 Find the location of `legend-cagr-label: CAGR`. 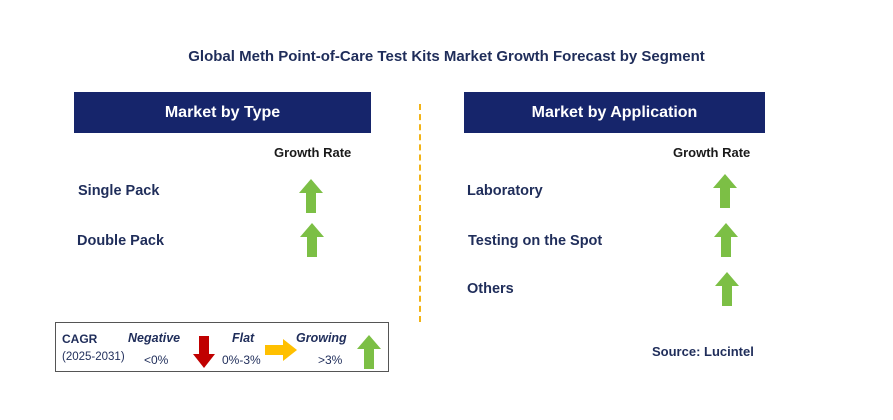

legend-cagr-label: CAGR is located at coordinates (80, 339).